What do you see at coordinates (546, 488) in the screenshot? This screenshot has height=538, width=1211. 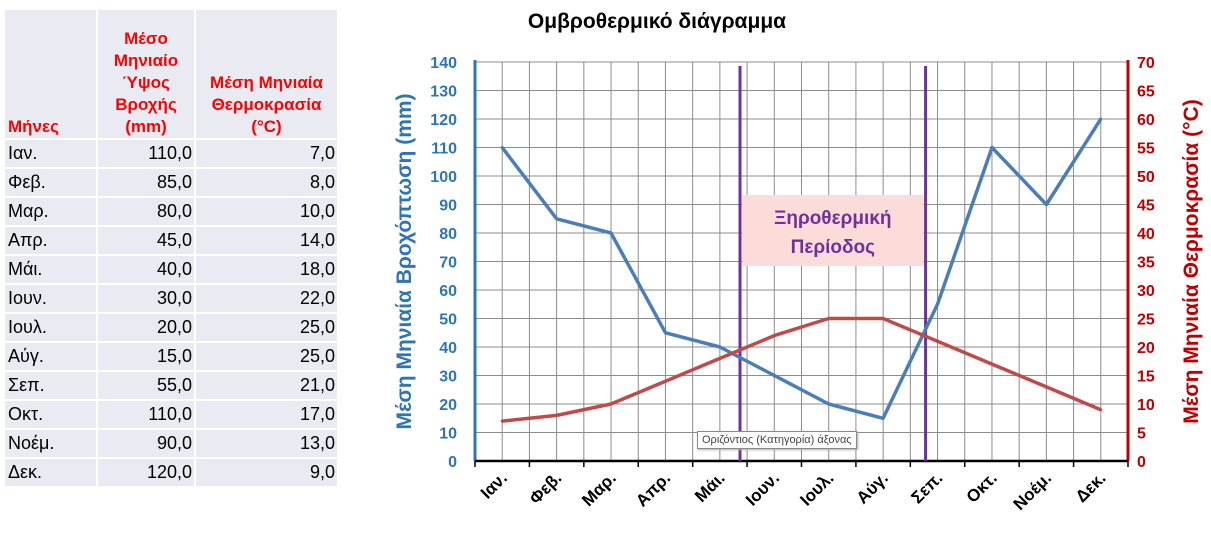 I see `x-tick-label: Φεβ.` at bounding box center [546, 488].